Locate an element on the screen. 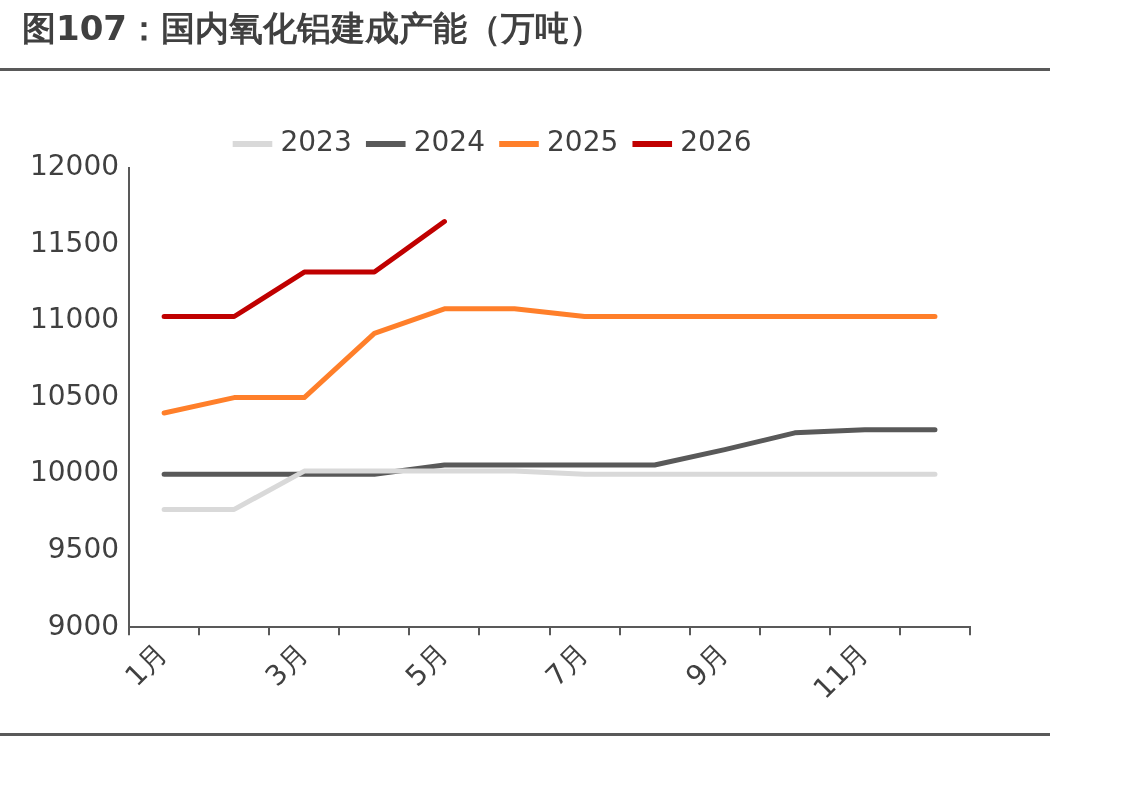 This screenshot has height=811, width=1131. x-tick-label: 7月 is located at coordinates (566, 664).